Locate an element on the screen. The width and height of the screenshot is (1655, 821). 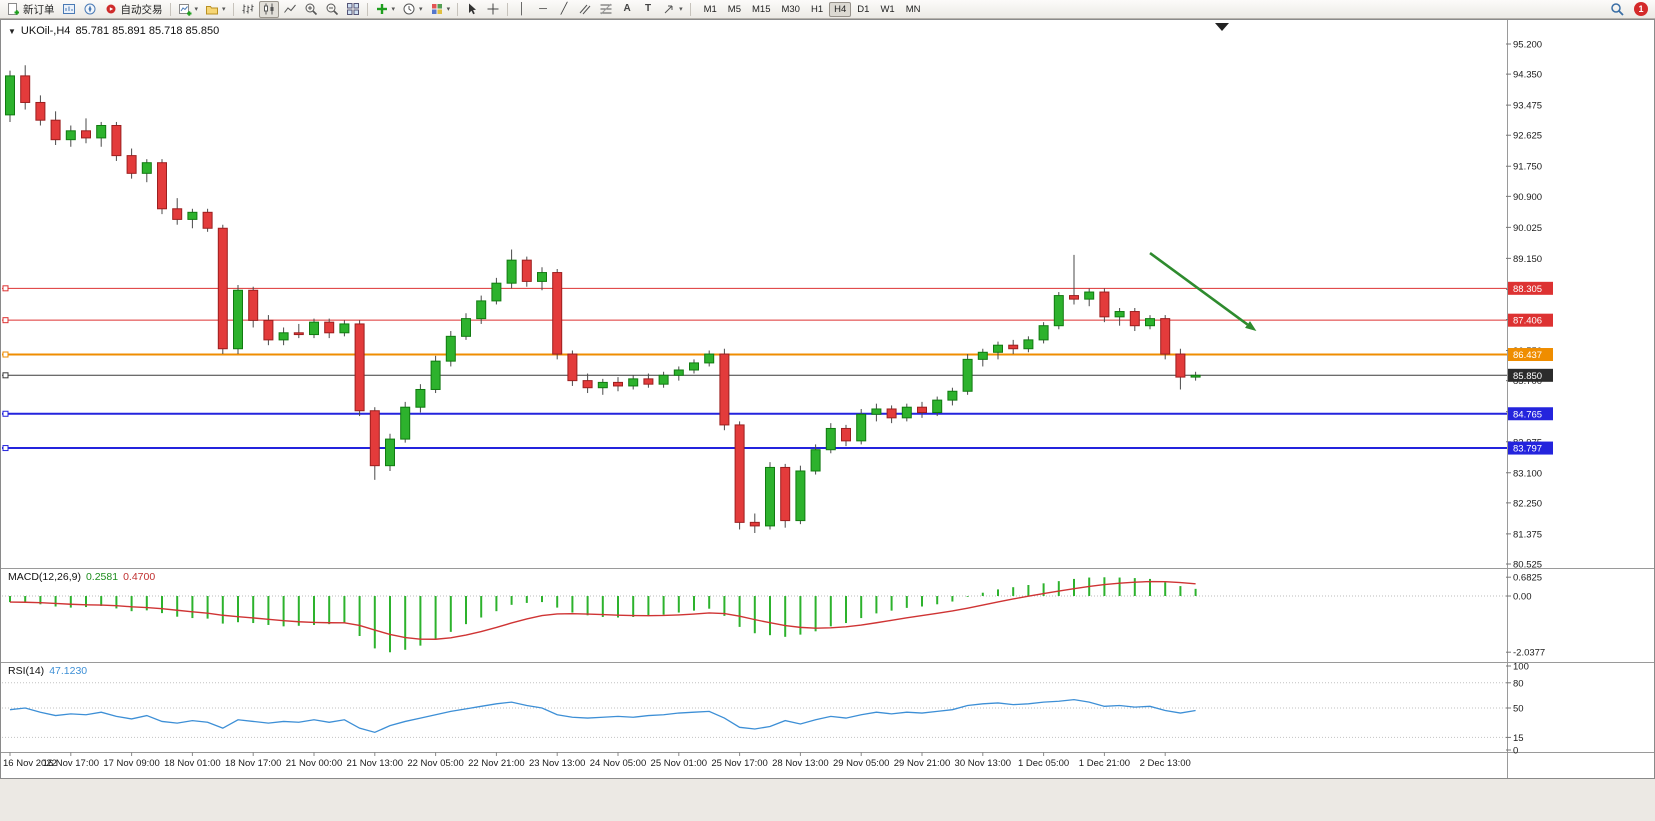
channel-icon is located at coordinates (585, 9).